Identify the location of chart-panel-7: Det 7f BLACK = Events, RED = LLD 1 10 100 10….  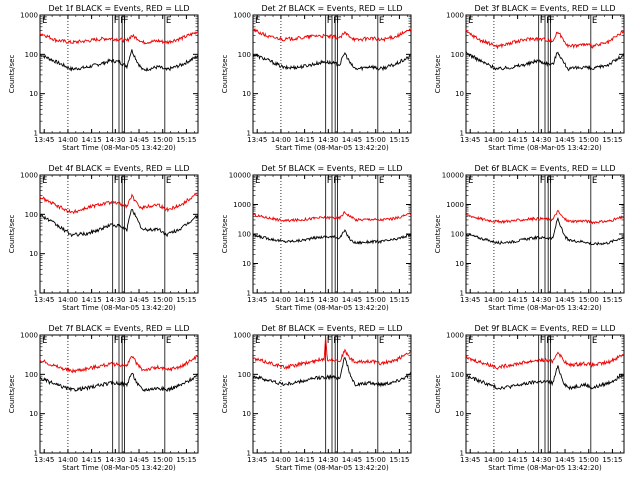
(103, 398).